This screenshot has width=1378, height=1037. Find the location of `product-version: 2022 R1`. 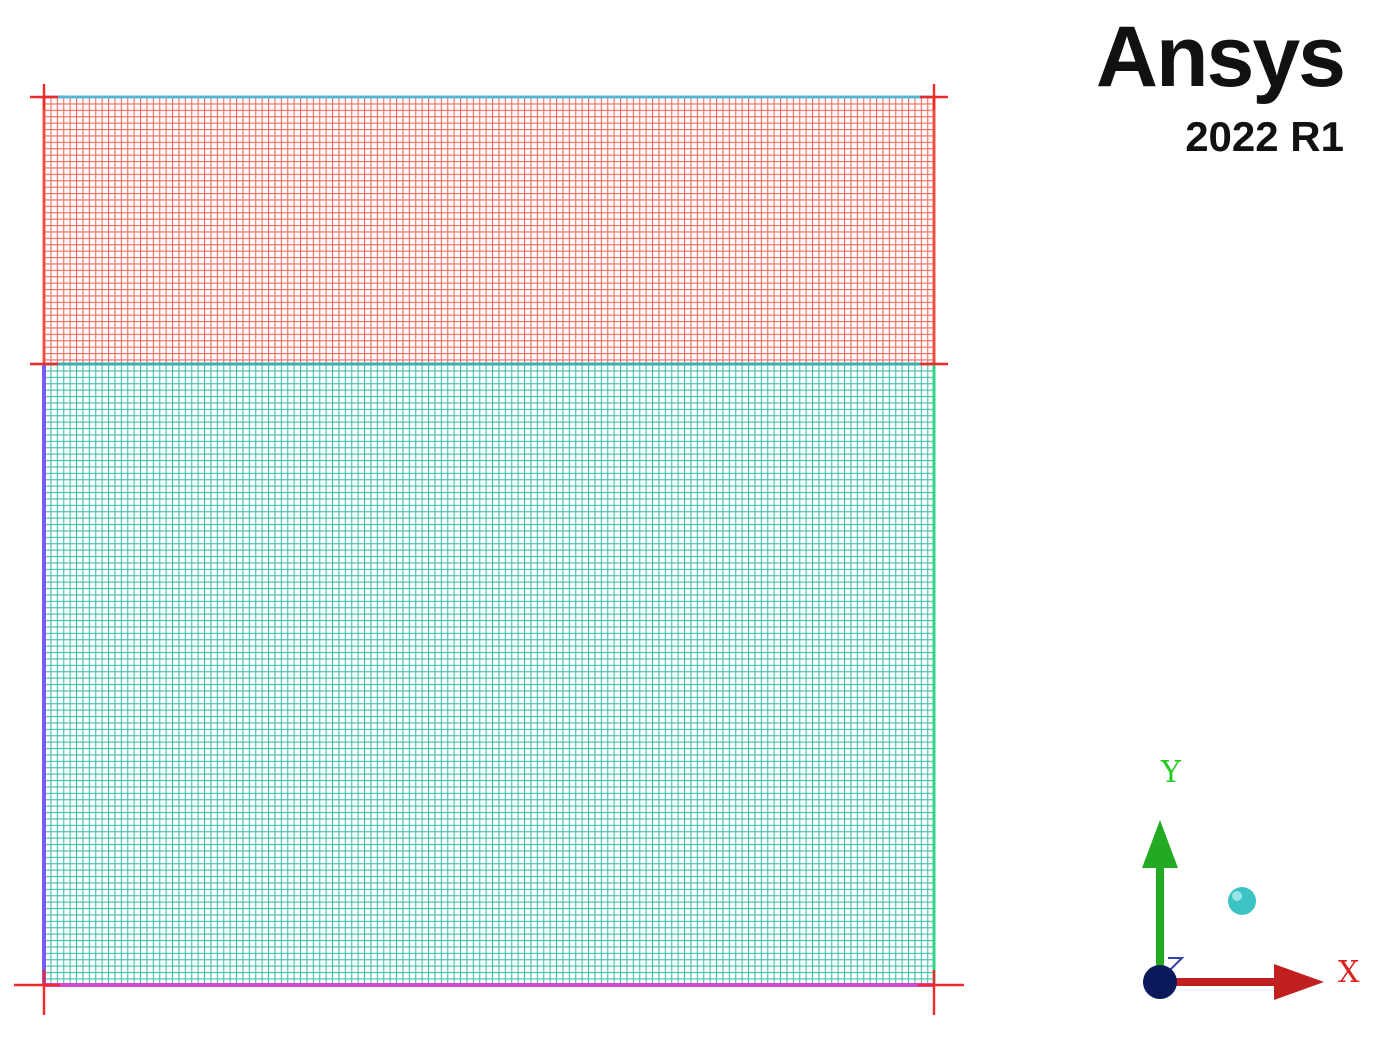

product-version: 2022 R1 is located at coordinates (1264, 136).